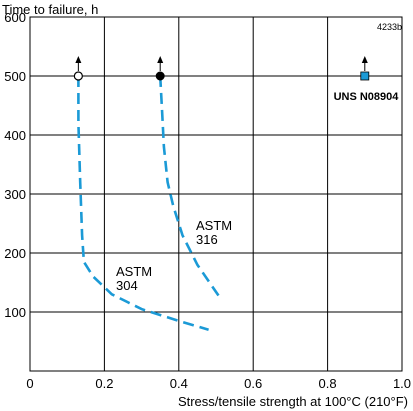  I want to click on y-tick-label: 200, so click(15, 253).